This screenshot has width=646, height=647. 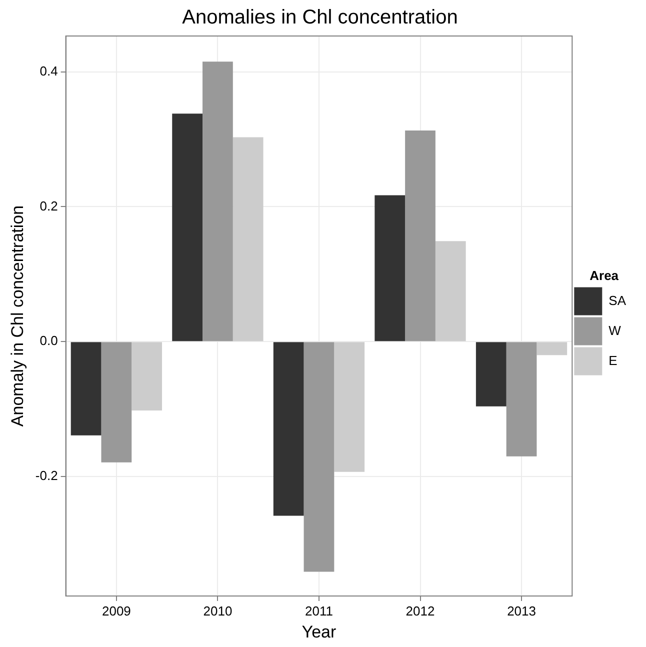 What do you see at coordinates (17, 316) in the screenshot?
I see `y-axis-title: Anomaly in Chl concentration` at bounding box center [17, 316].